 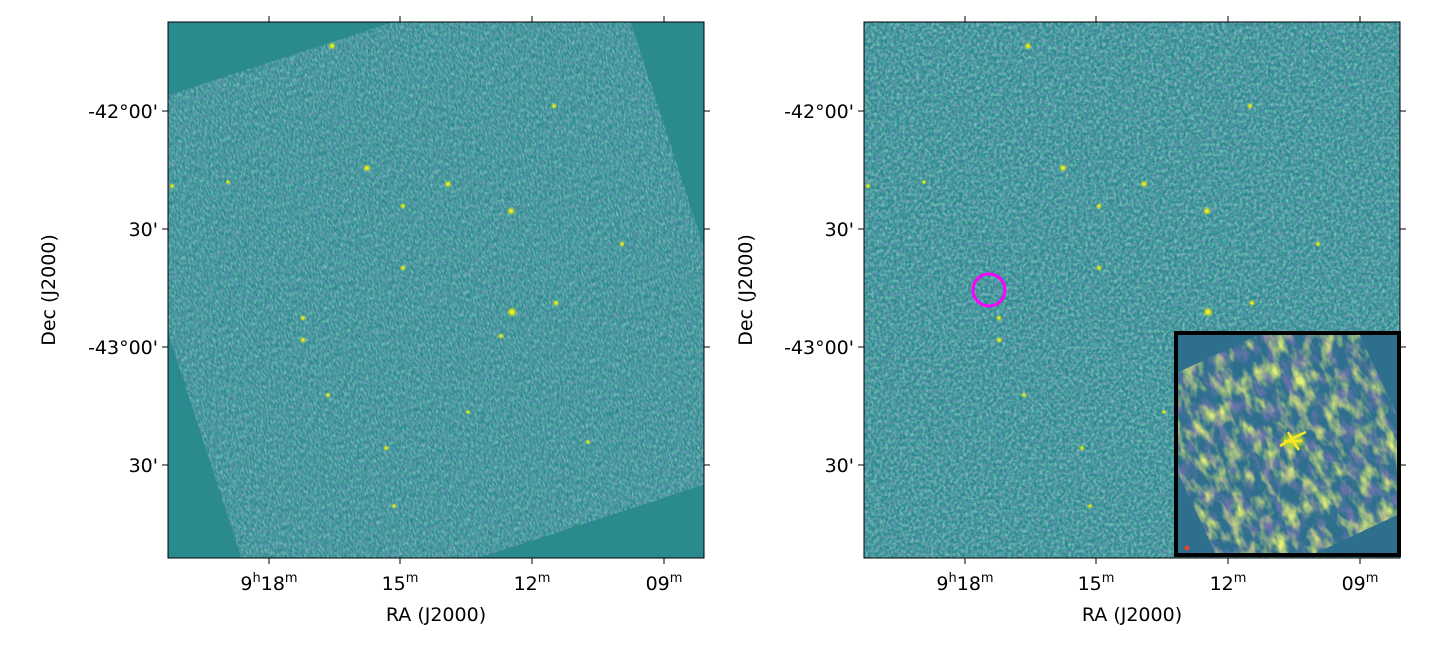 I want to click on inset-source, so click(x=1293, y=440).